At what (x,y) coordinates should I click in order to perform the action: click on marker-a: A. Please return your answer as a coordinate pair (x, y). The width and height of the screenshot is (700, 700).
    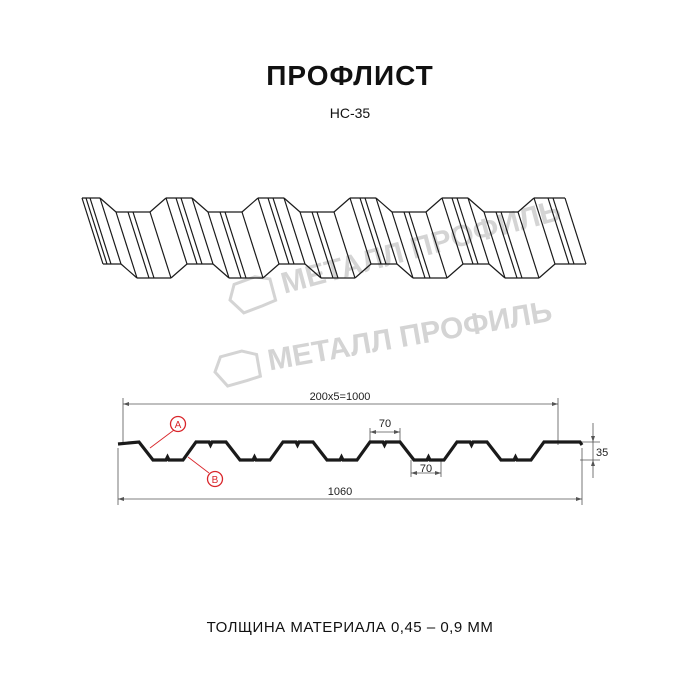
    Looking at the image, I should click on (168, 432).